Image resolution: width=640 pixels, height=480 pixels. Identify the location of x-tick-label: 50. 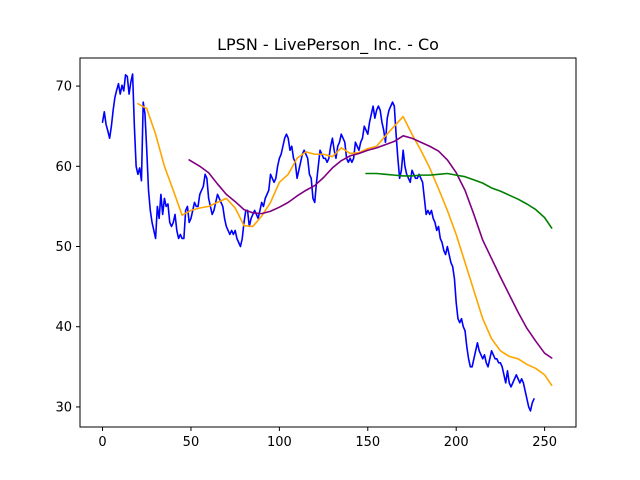
(191, 442).